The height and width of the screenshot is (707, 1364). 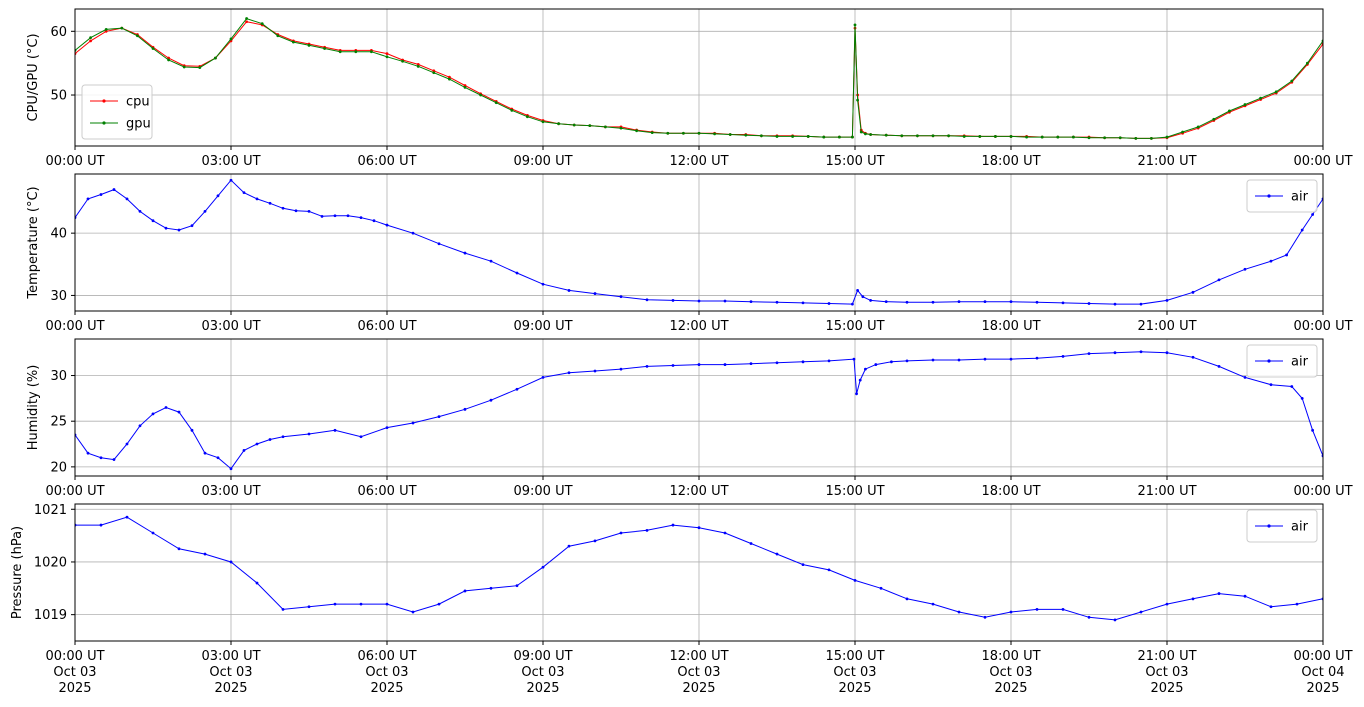 I want to click on y-axis-label: Temperature (°C), so click(x=33, y=242).